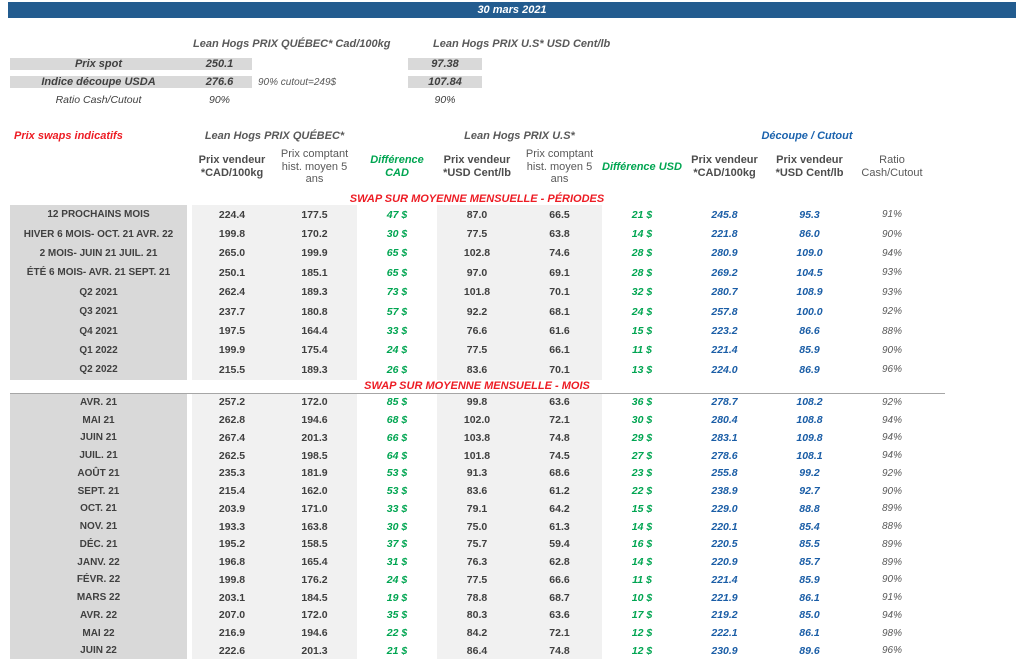  Describe the element at coordinates (724, 311) in the screenshot. I see `cutout-cad-value: 257.8` at that location.